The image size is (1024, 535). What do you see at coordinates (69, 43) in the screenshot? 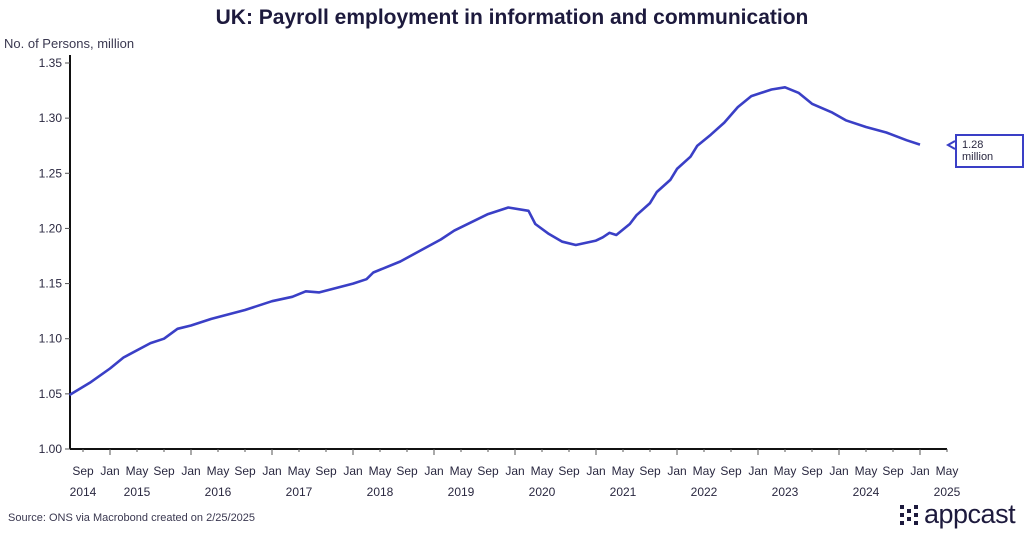
I see `y-axis-label: No. of Persons, million` at bounding box center [69, 43].